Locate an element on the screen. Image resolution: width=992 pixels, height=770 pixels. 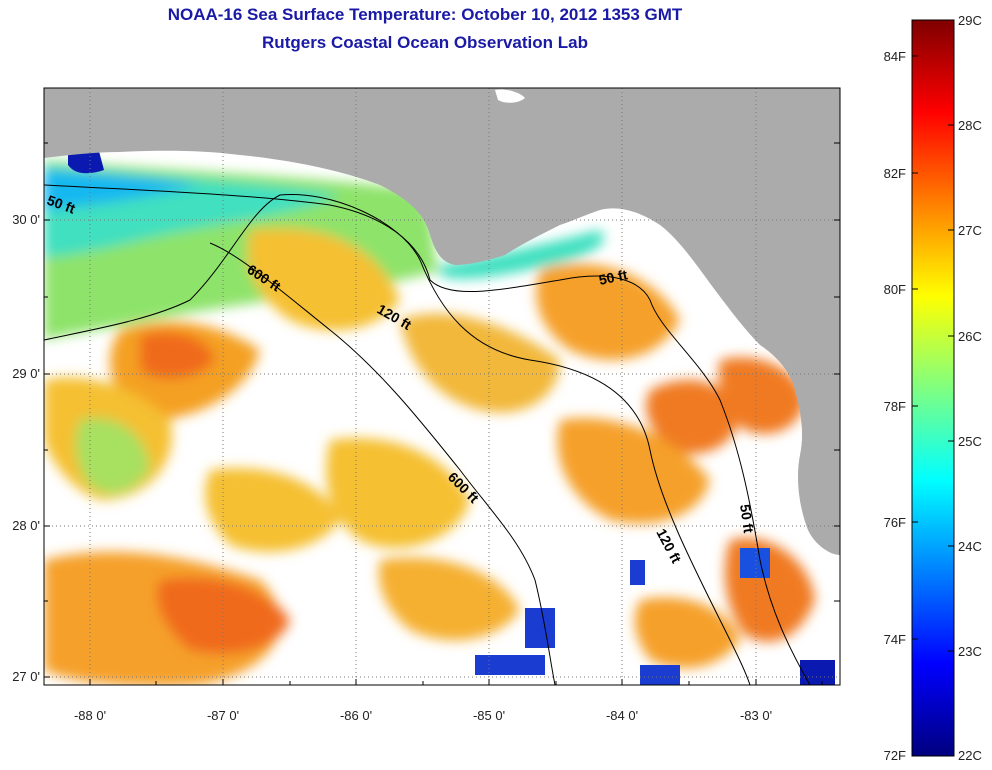
colorbar-f-label: 82F is located at coordinates (895, 173).